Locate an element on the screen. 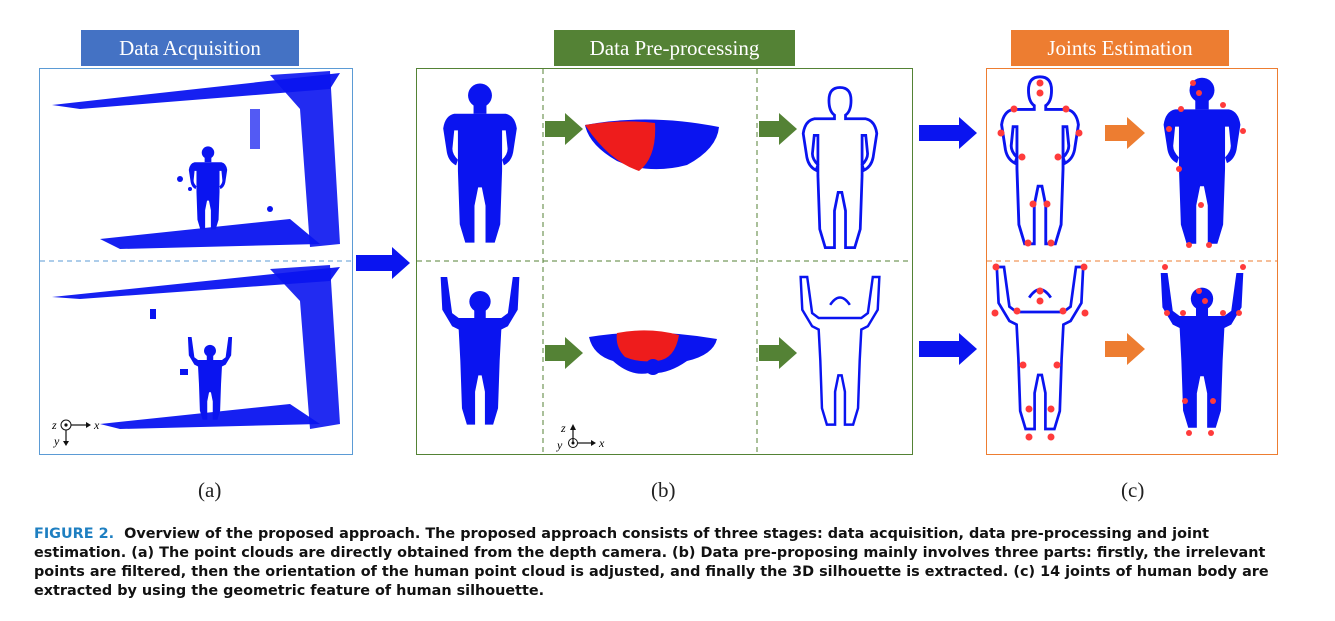 The width and height of the screenshot is (1335, 621). filtered-body-top is located at coordinates (480, 163).